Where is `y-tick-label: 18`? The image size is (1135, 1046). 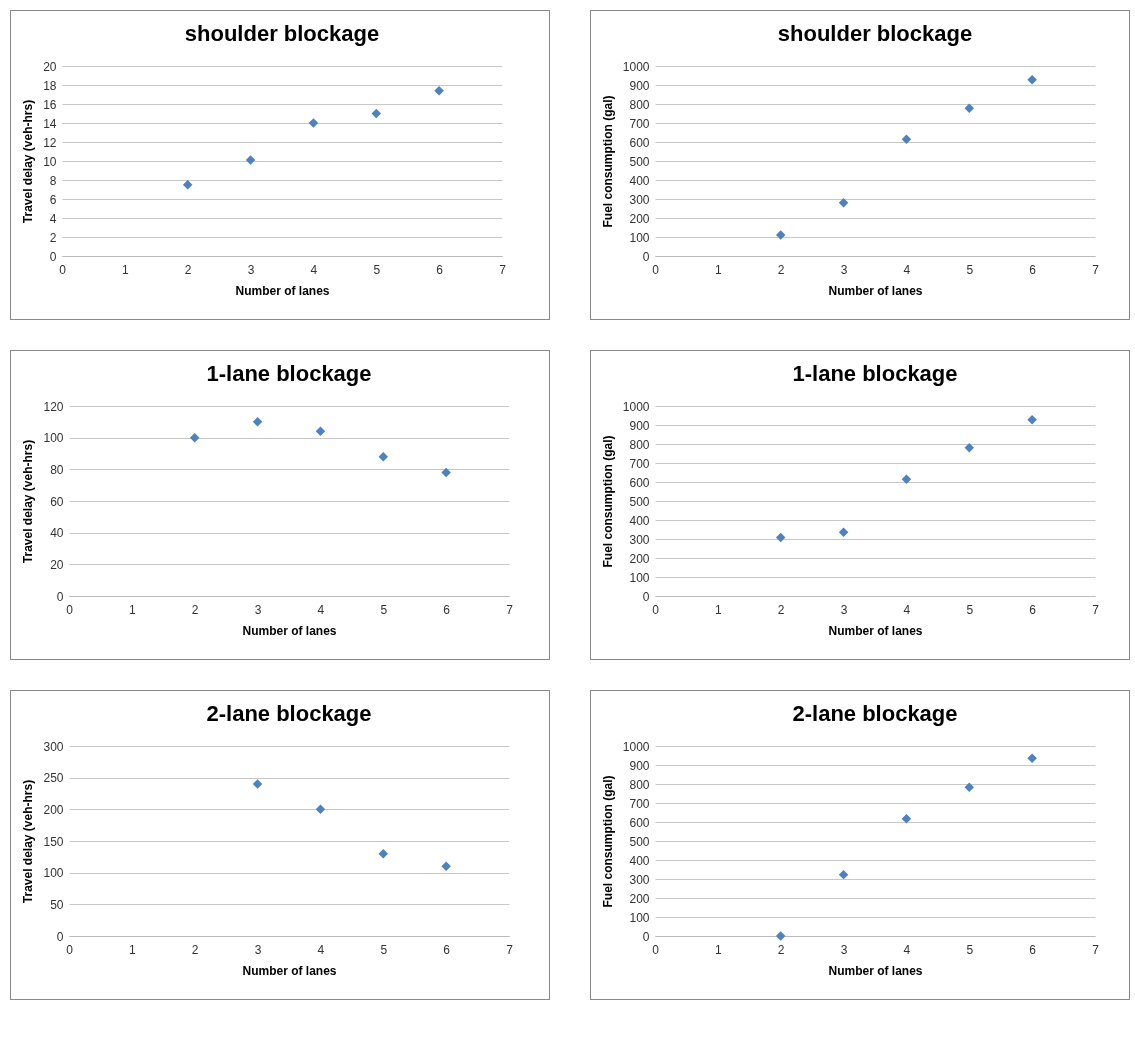 y-tick-label: 18 is located at coordinates (50, 85).